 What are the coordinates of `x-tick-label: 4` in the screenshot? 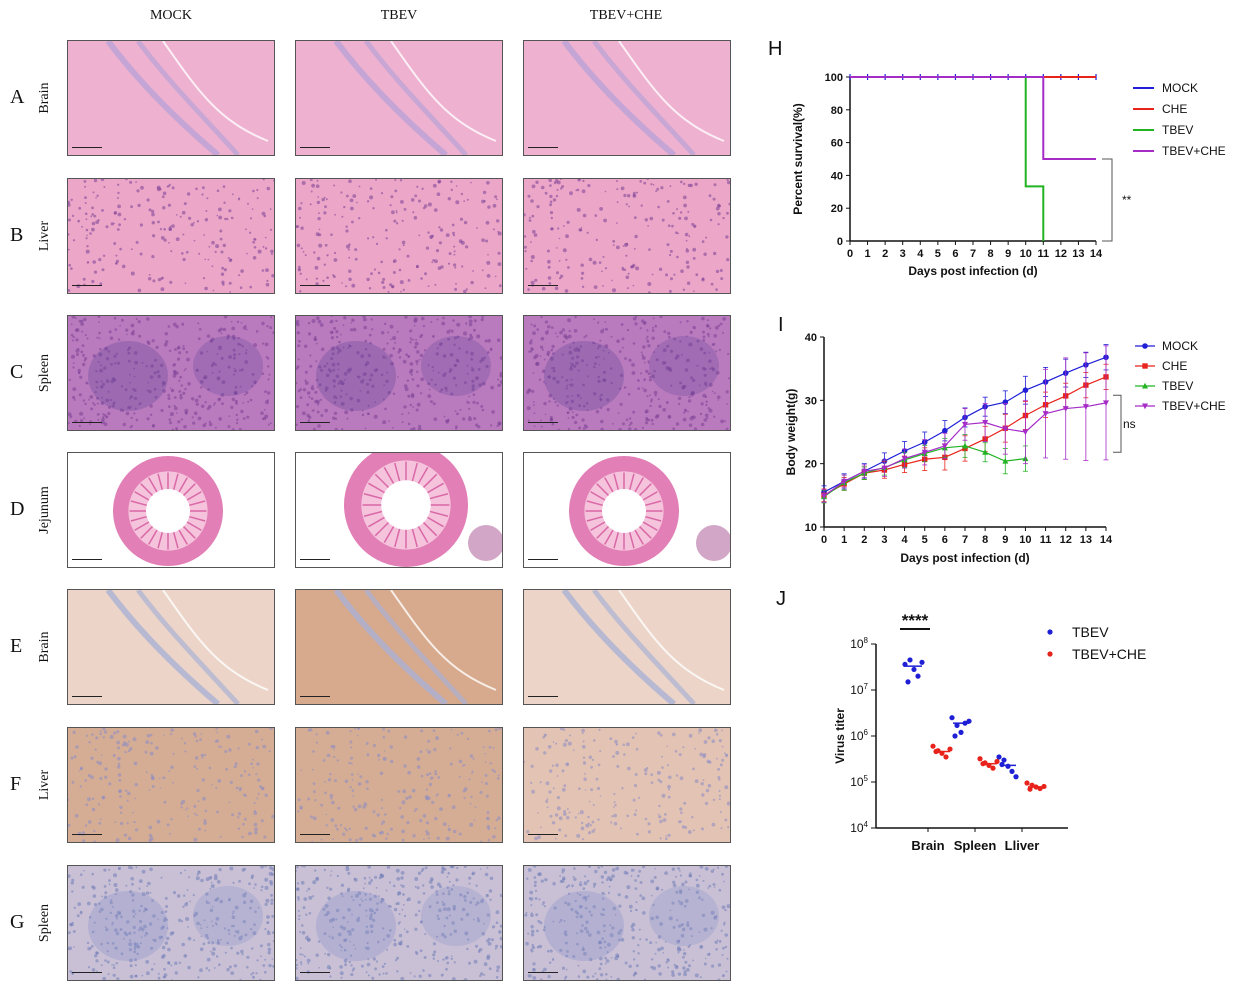 It's located at (905, 540).